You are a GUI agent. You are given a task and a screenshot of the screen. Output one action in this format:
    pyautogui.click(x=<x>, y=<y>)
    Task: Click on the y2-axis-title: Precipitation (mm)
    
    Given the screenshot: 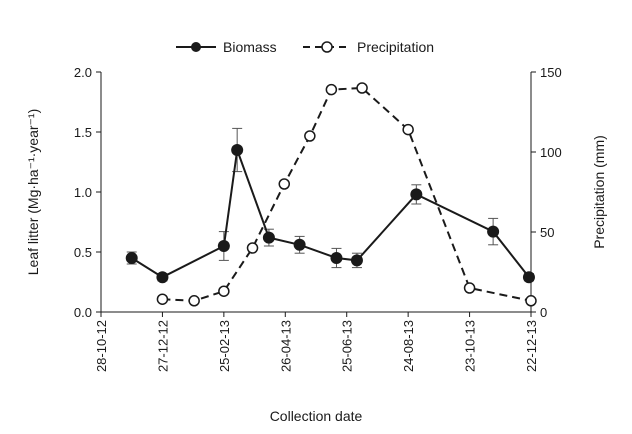 What is the action you would take?
    pyautogui.click(x=599, y=192)
    